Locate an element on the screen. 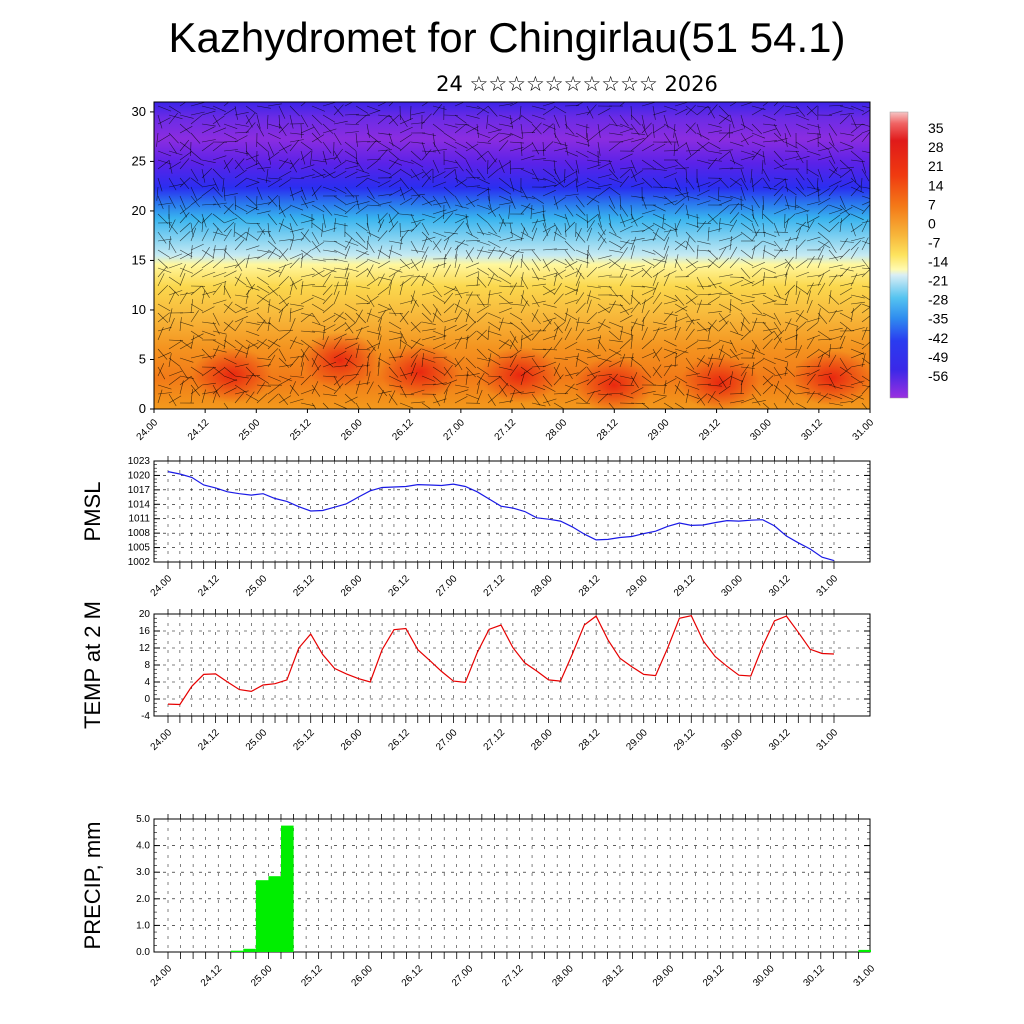 The width and height of the screenshot is (1024, 1024). xtick-label: 27.12 is located at coordinates (495, 740).